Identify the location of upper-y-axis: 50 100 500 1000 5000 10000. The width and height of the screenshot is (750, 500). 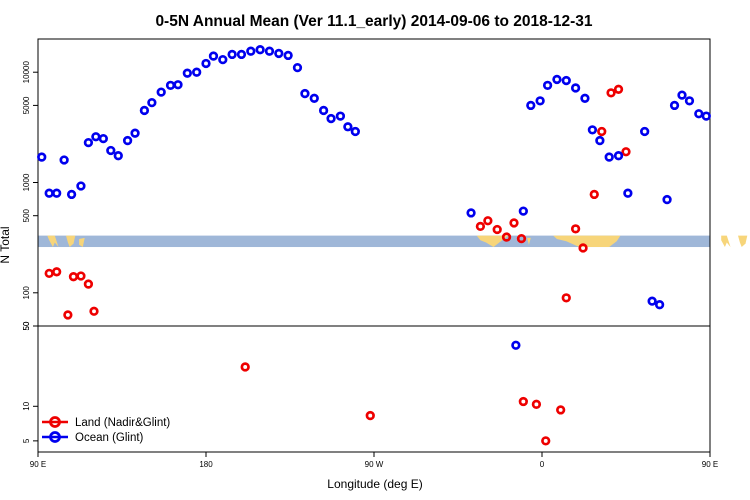
(30, 195).